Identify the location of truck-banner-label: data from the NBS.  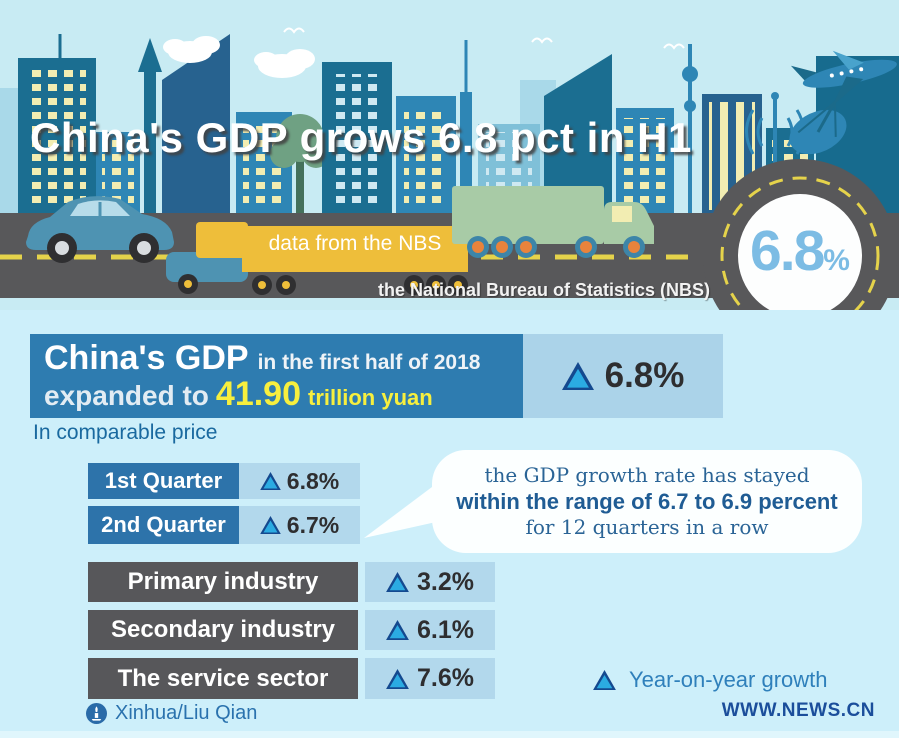
(355, 243).